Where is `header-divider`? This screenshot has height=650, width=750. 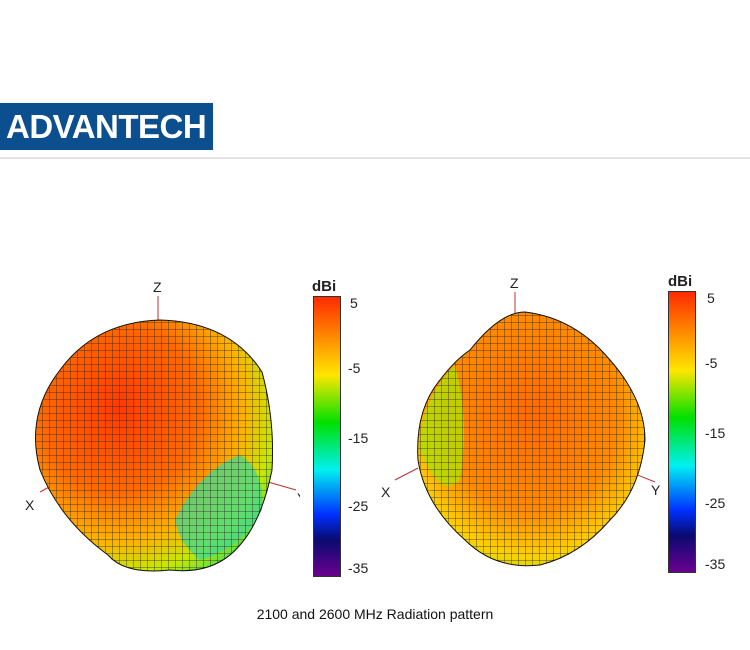 header-divider is located at coordinates (375, 158).